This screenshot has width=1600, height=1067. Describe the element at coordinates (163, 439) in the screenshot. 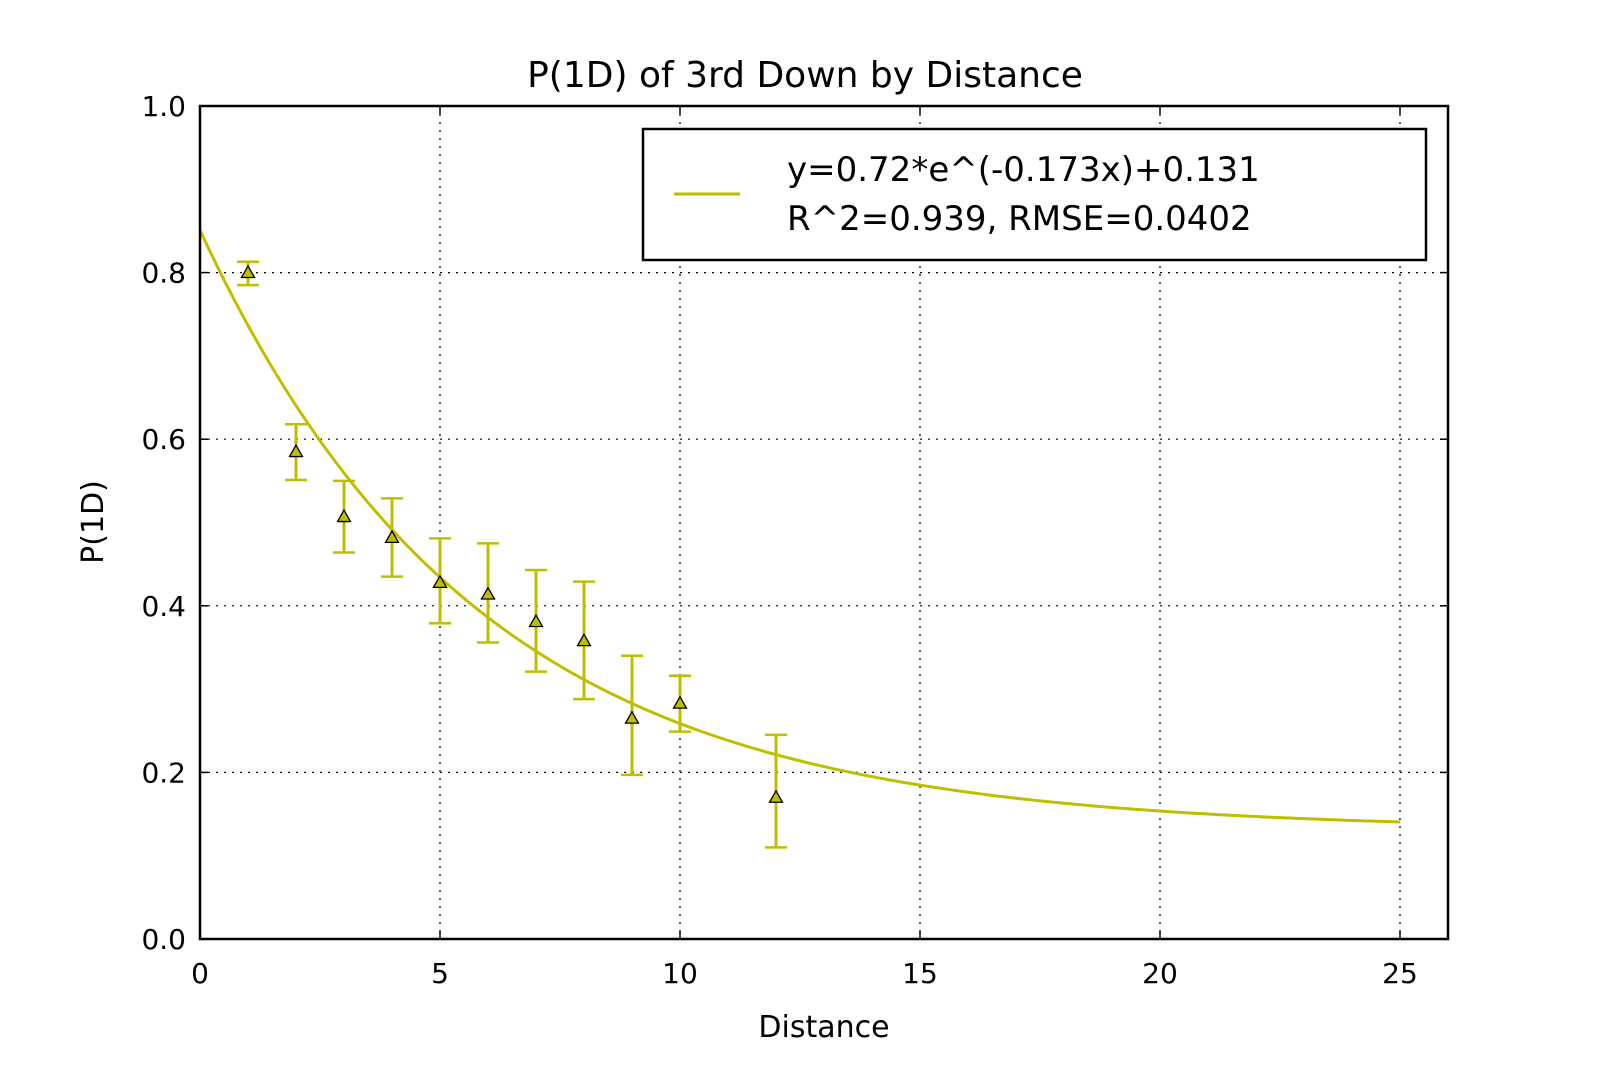

I see `y-tick-label: 0.6` at that location.